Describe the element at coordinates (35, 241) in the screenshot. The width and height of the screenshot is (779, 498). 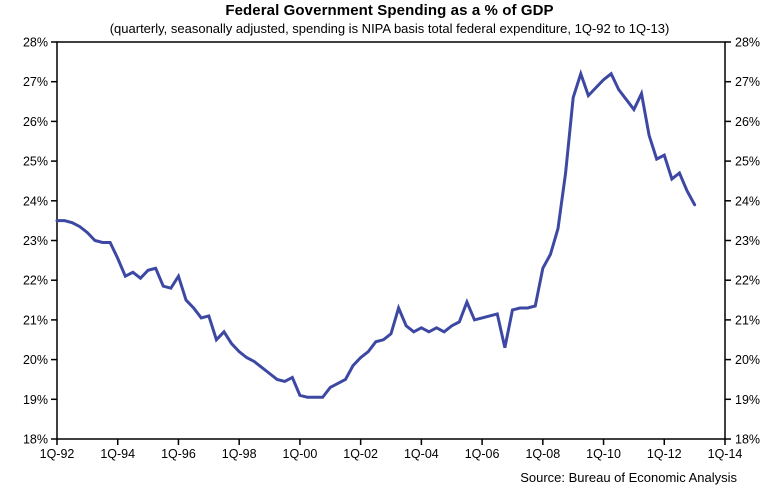
I see `y-axis-label-left: 23%` at that location.